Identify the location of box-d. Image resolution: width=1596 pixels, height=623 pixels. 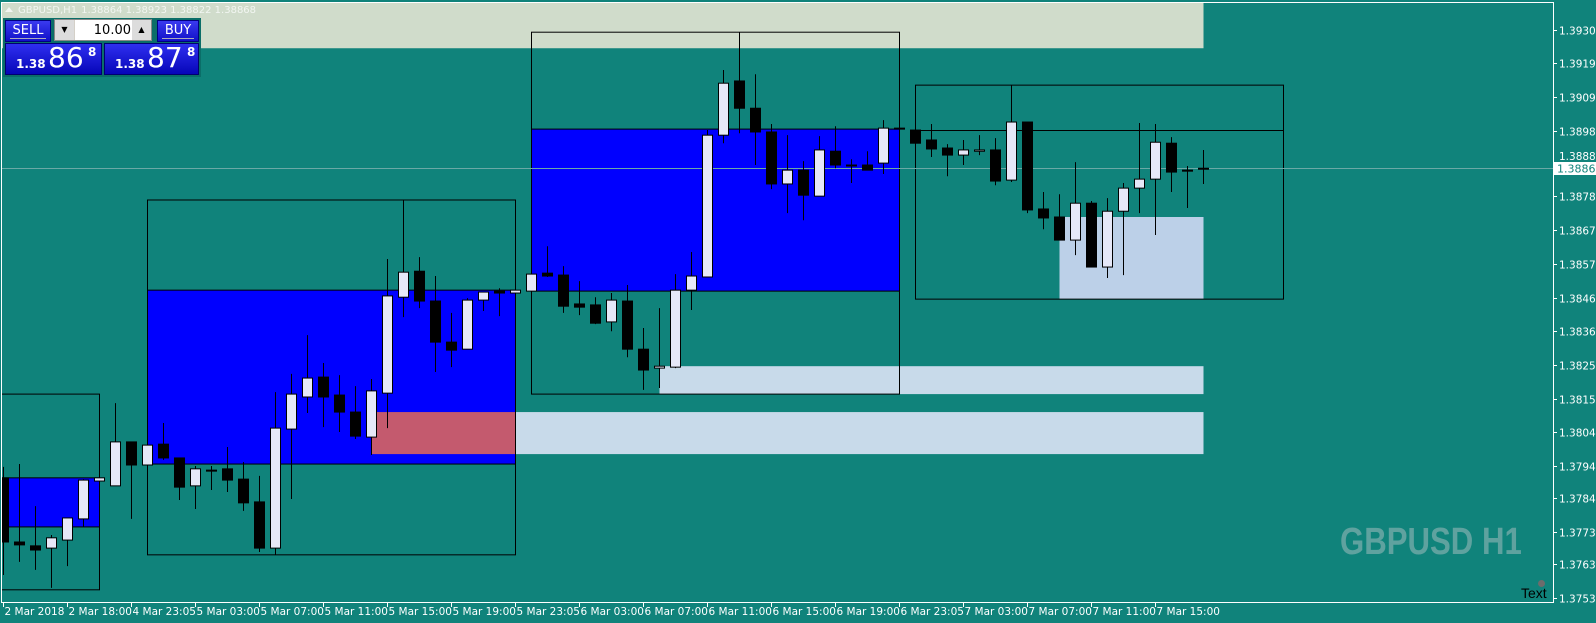
(1099, 192).